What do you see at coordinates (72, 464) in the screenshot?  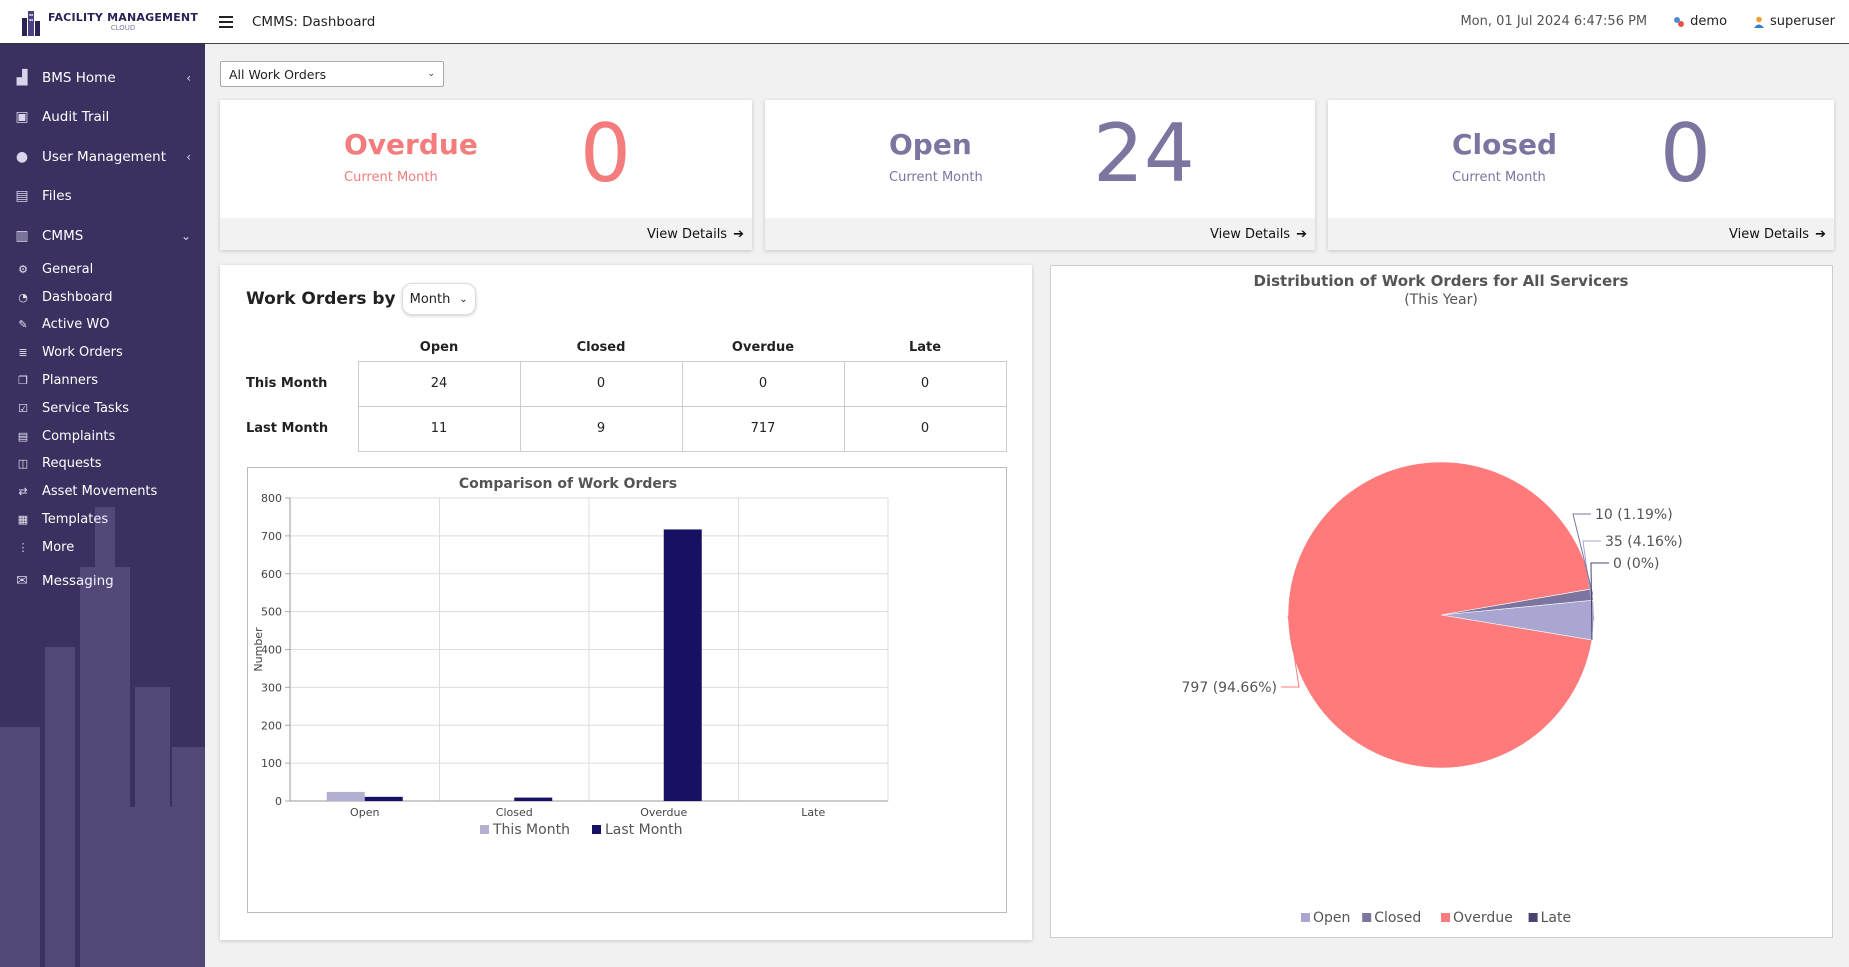 I see `sidebar-subitem-label: Requests` at bounding box center [72, 464].